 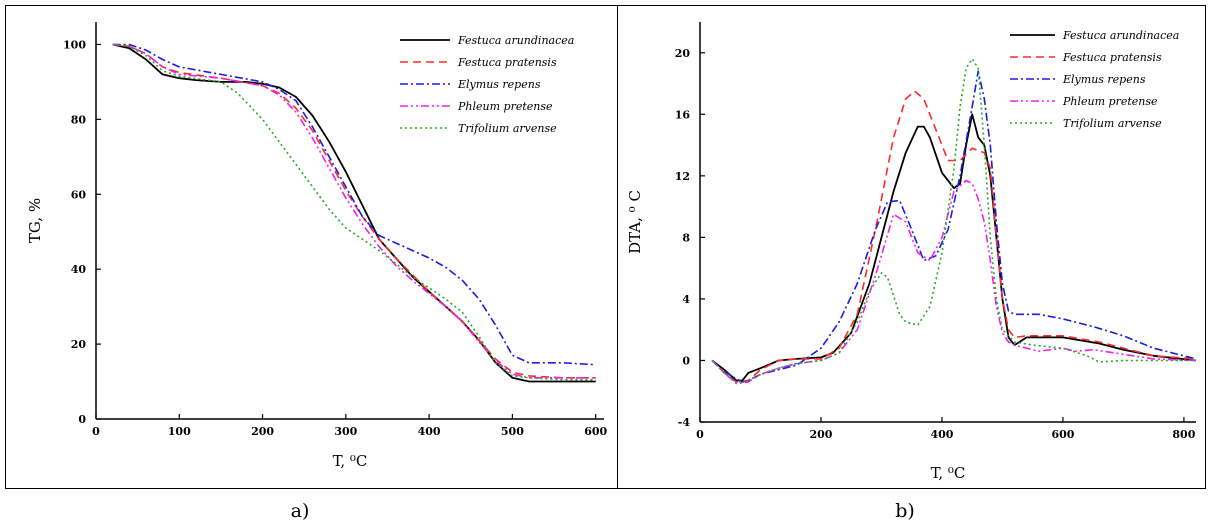 What do you see at coordinates (1183, 434) in the screenshot?
I see `chart-b-x-tick-label: 800` at bounding box center [1183, 434].